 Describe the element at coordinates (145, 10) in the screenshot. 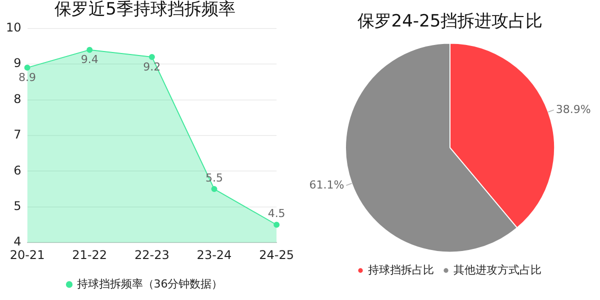

I see `chart-title: 保罗近5季持球挡拆频率` at that location.